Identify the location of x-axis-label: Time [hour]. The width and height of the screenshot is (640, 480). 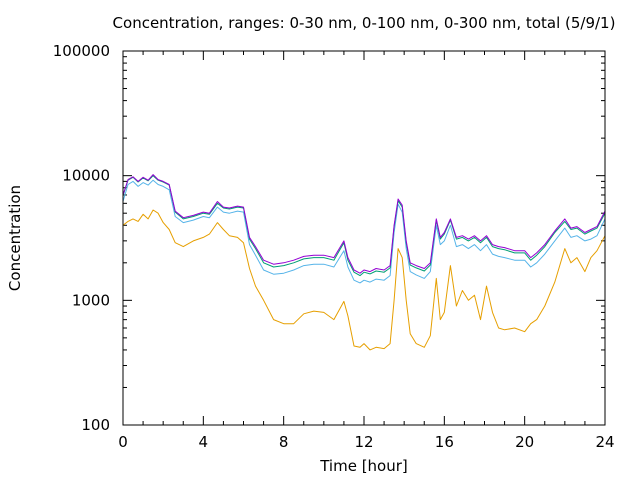
(363, 466).